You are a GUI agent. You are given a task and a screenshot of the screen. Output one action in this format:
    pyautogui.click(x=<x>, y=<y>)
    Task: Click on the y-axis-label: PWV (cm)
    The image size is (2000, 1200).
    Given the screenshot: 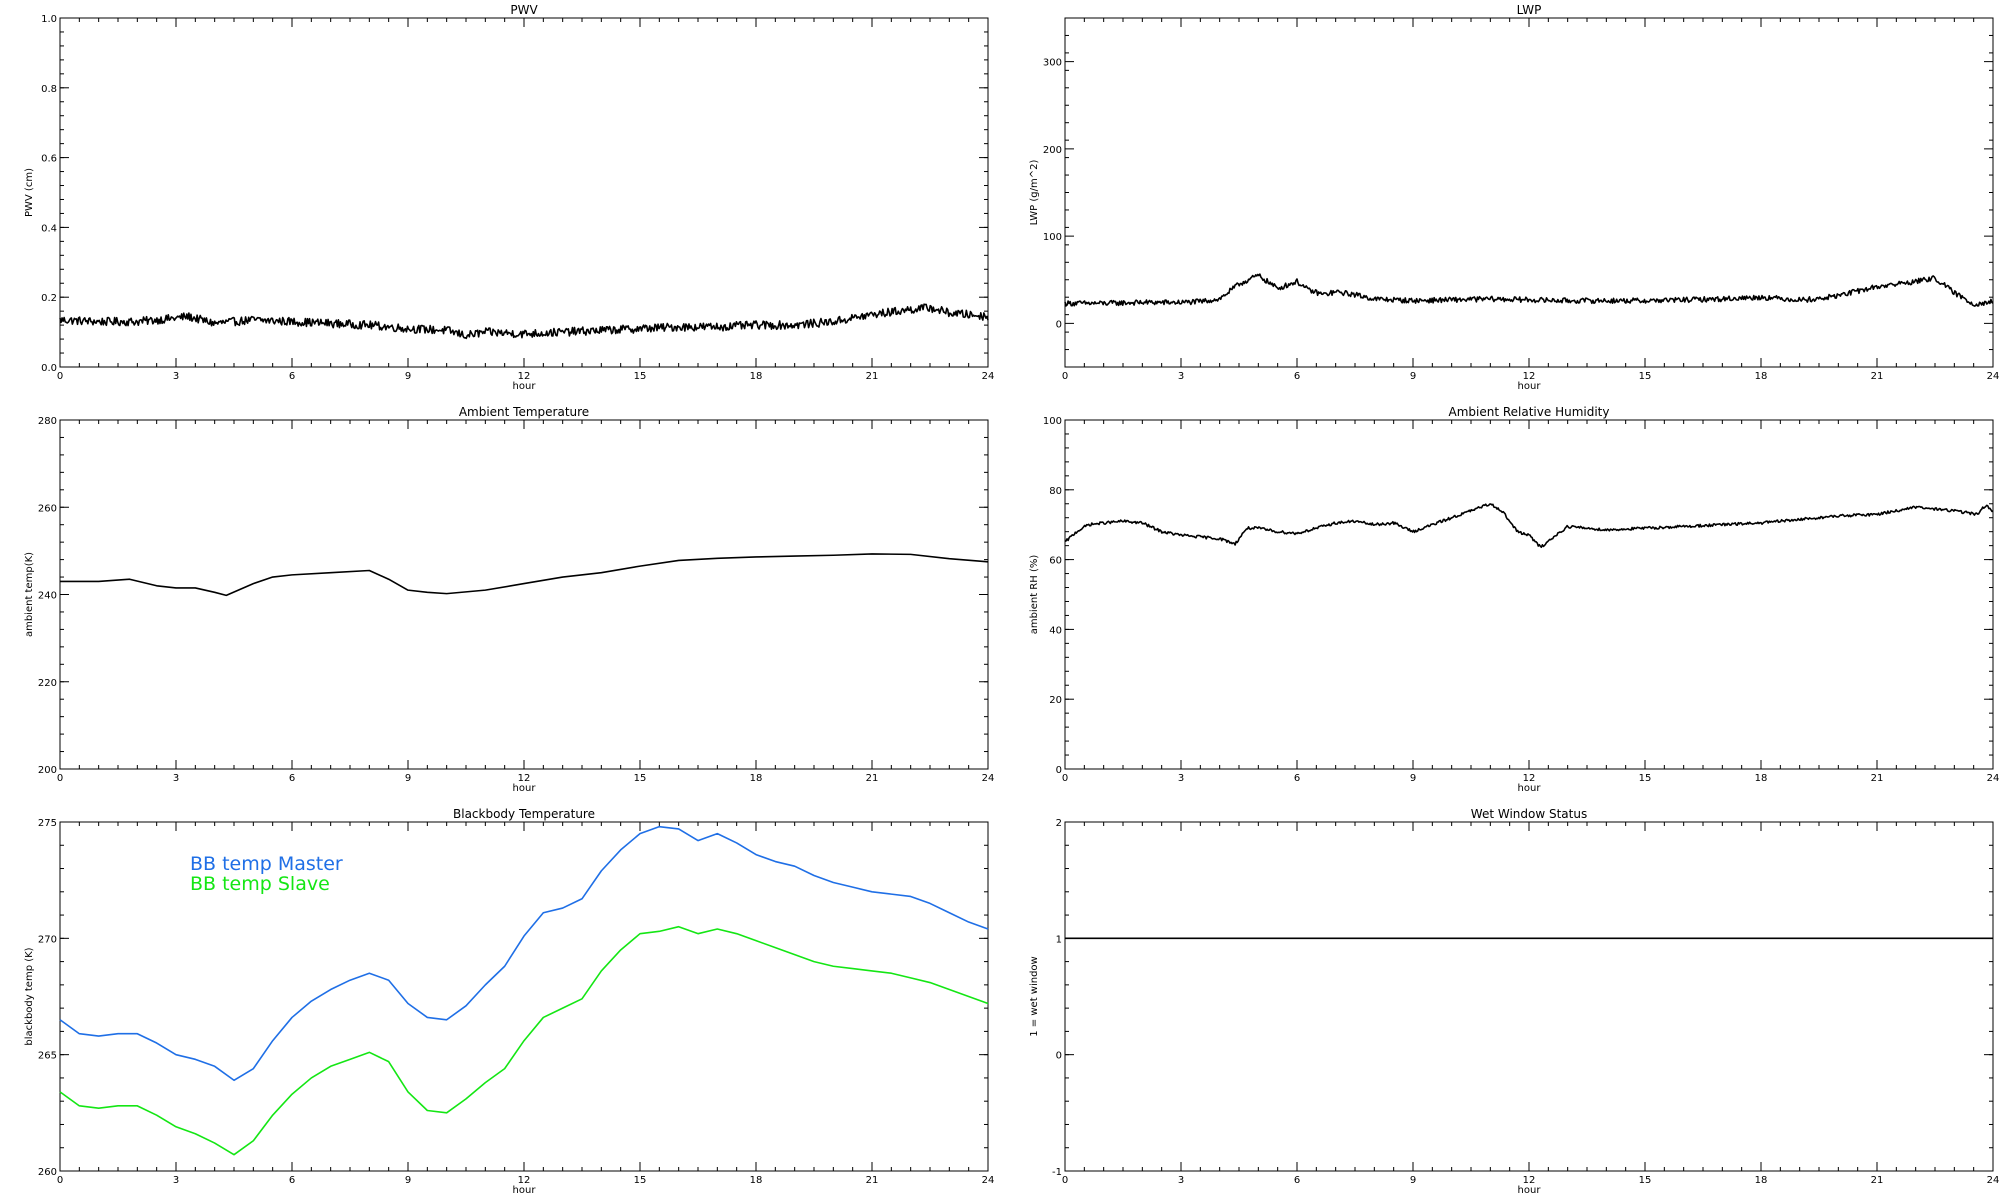 What is the action you would take?
    pyautogui.click(x=29, y=192)
    